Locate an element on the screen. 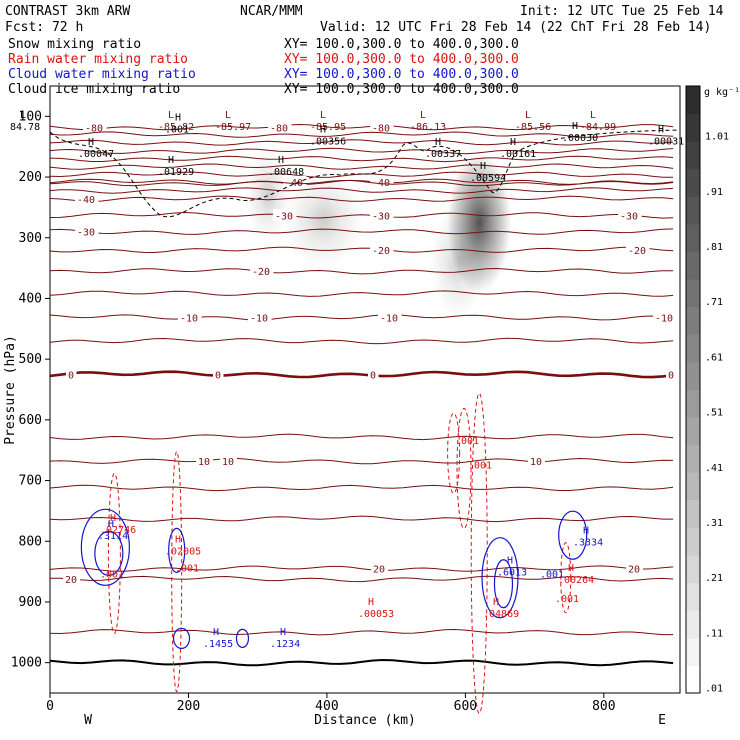  colorbar-label: .31 is located at coordinates (714, 523).